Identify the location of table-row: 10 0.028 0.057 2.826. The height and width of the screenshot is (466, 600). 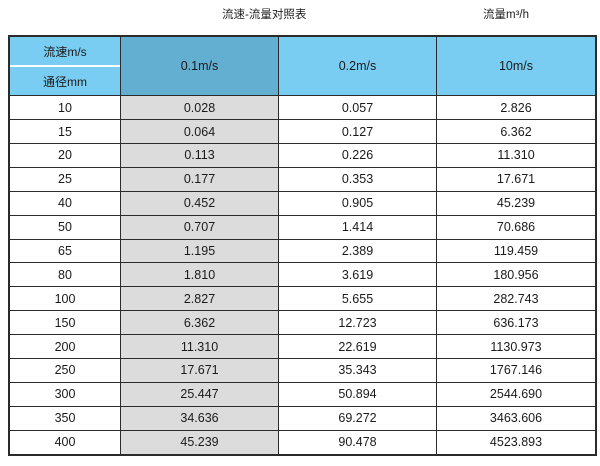
(302, 108).